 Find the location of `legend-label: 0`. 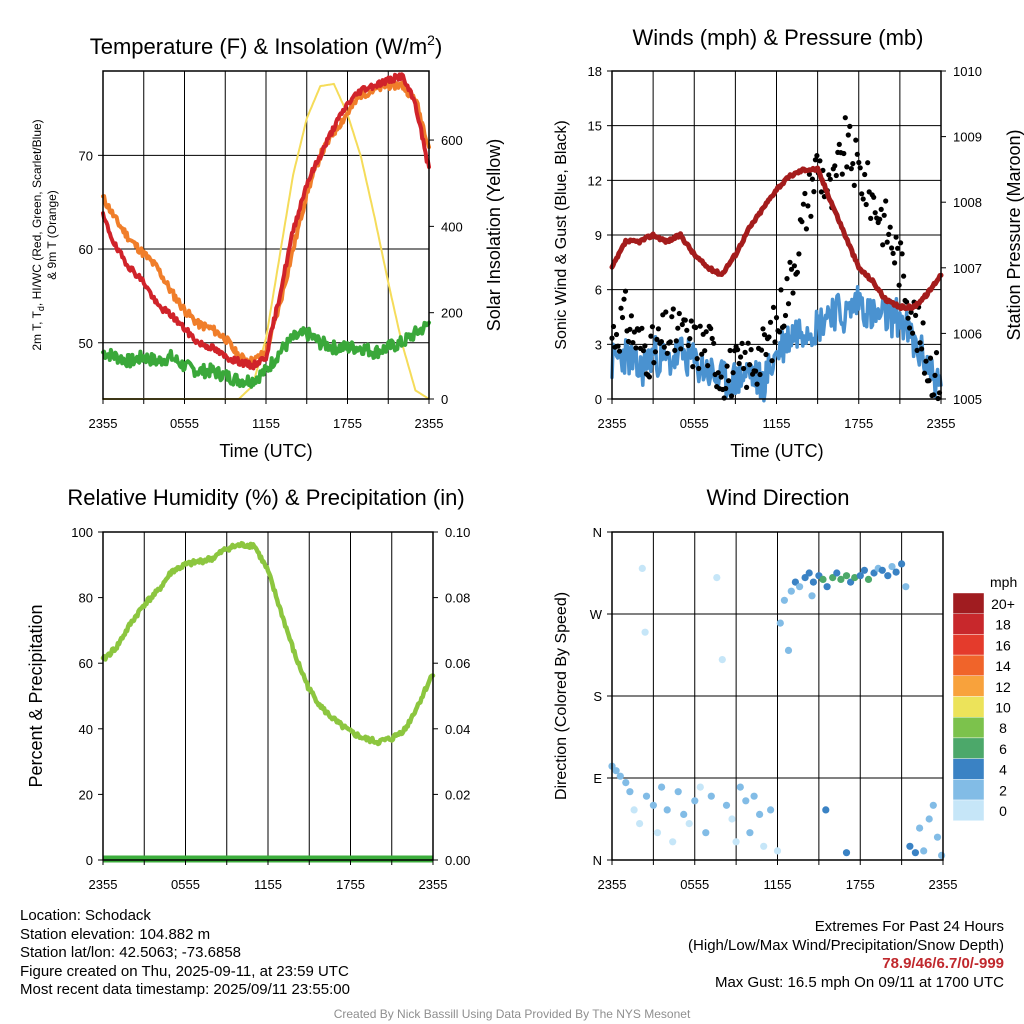

legend-label: 0 is located at coordinates (1003, 811).